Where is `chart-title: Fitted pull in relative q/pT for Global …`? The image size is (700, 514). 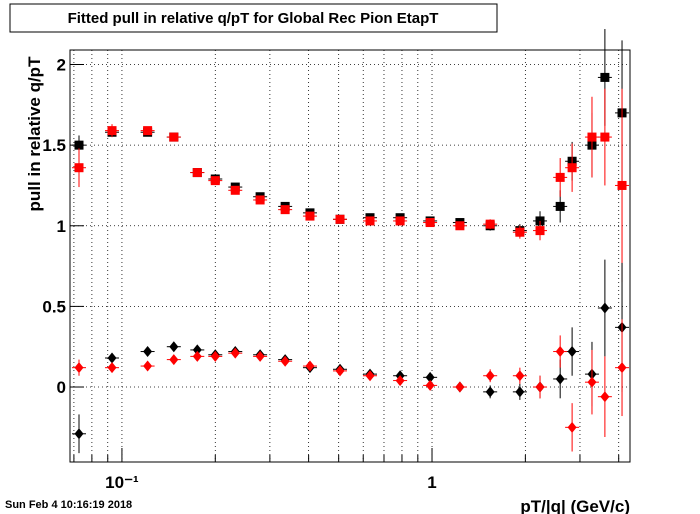
chart-title: Fitted pull in relative q/pT for Global … is located at coordinates (253, 18).